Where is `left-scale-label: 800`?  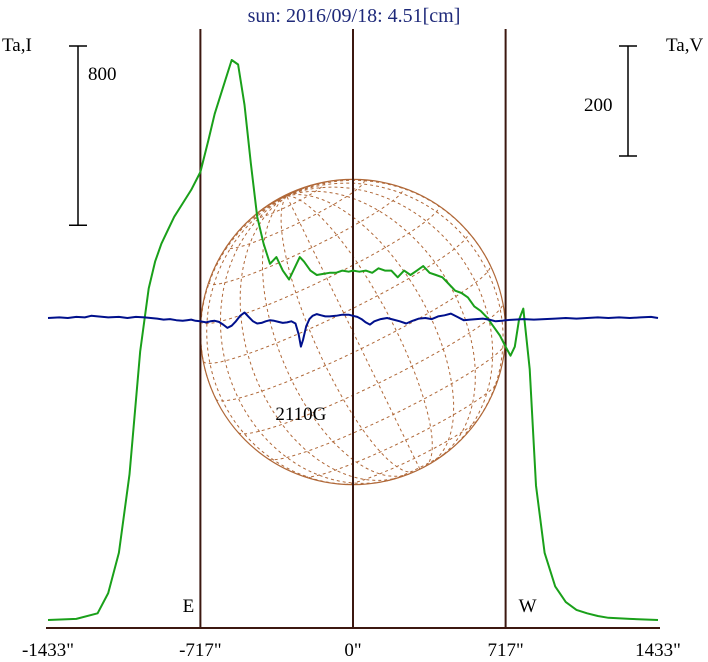
left-scale-label: 800 is located at coordinates (102, 74).